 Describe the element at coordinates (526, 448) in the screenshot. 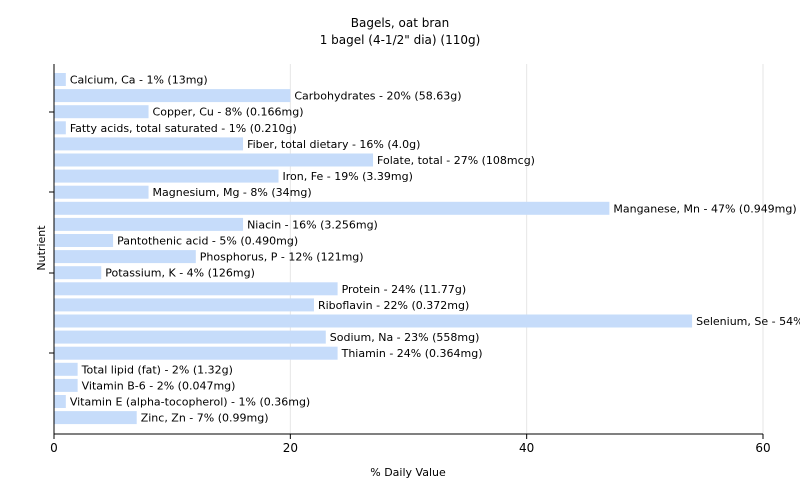

I see `x-tick-label: 40` at that location.